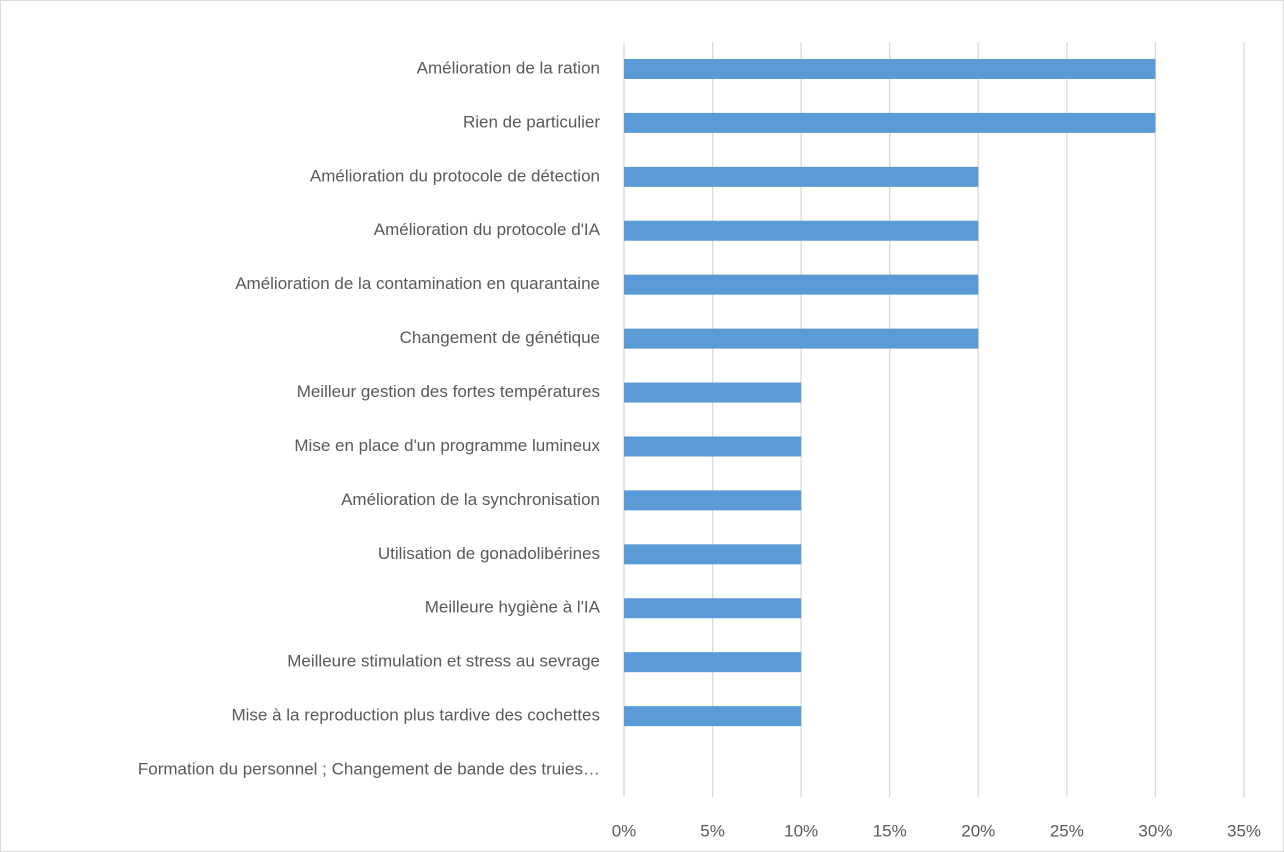 This screenshot has height=852, width=1284. I want to click on y-tick-label: Utilisation de gonadolibérines, so click(489, 553).